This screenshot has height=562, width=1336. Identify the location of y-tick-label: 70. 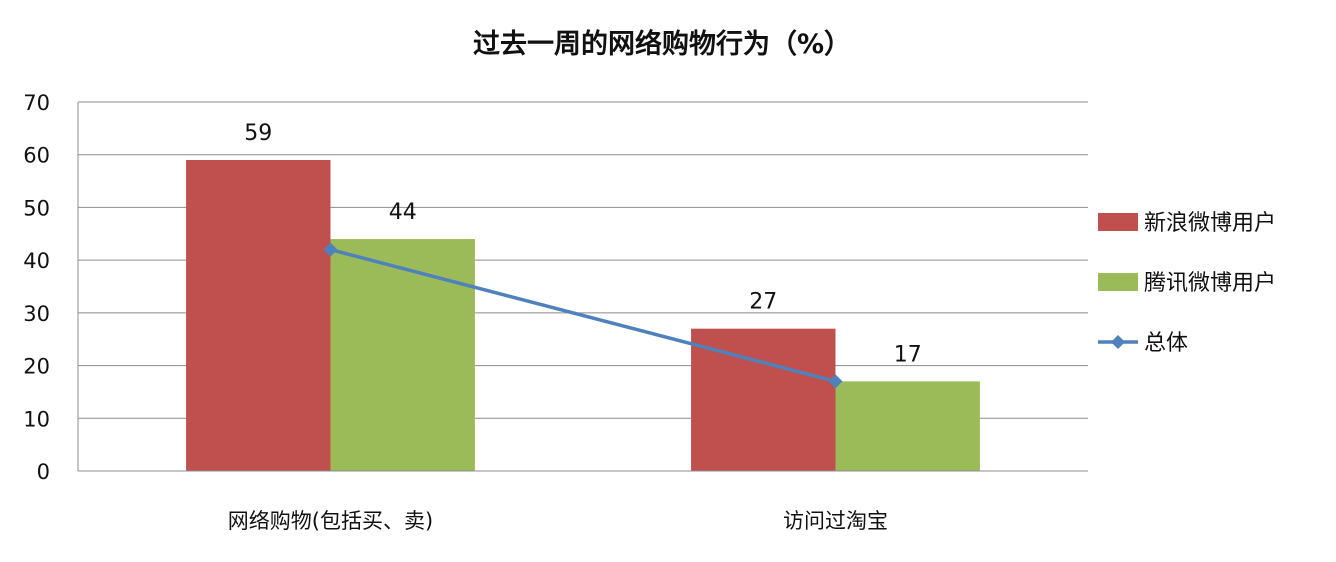
(36, 103).